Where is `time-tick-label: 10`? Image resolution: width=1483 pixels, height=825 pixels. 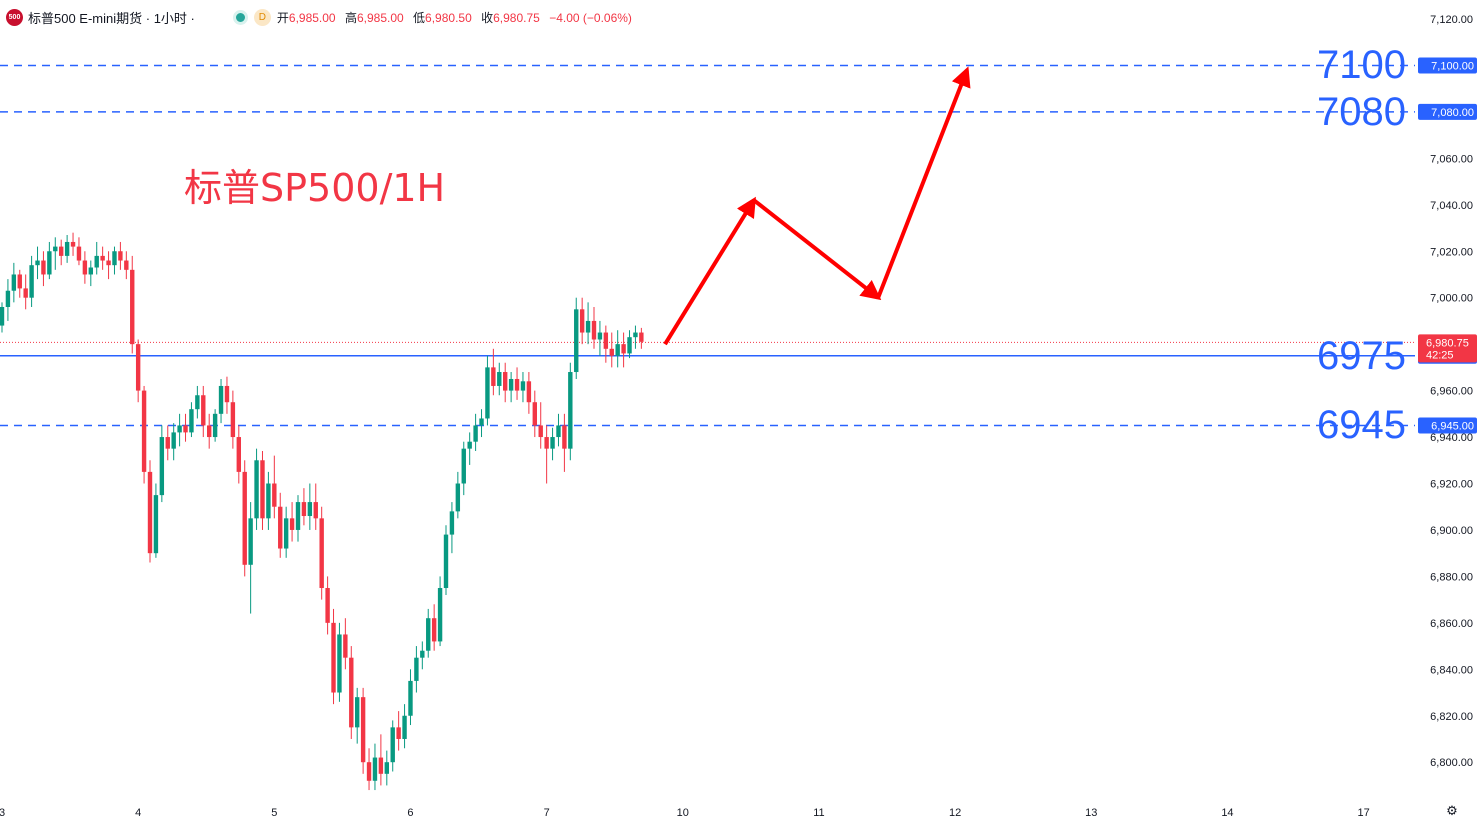
time-tick-label: 10 is located at coordinates (683, 813).